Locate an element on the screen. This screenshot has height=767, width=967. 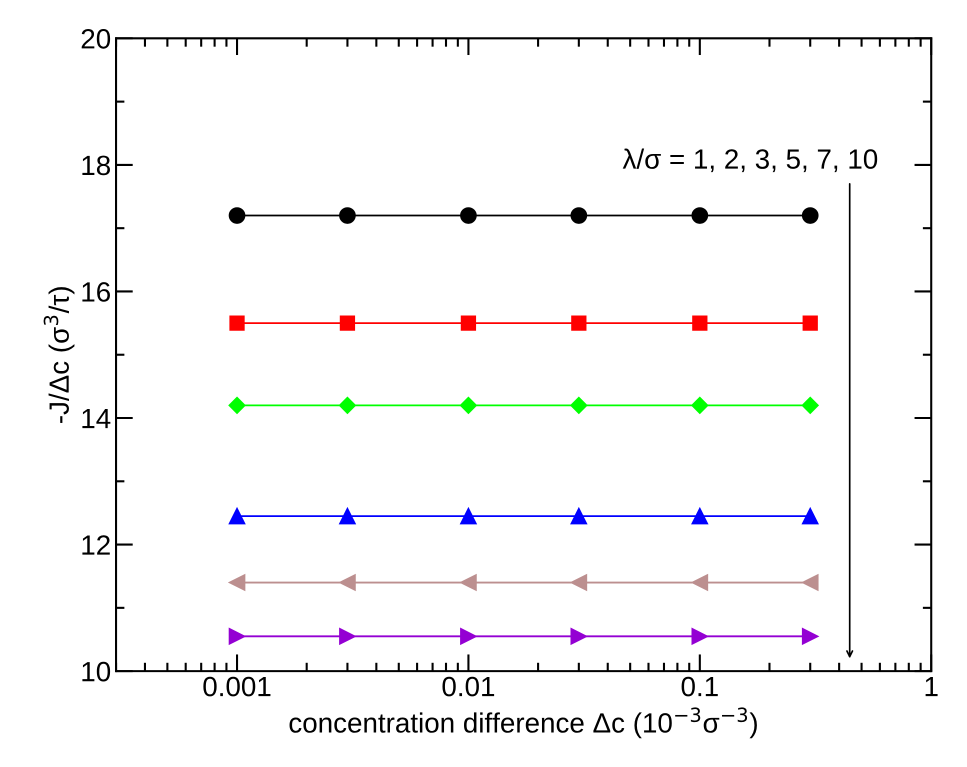
x-tick-label: 1 is located at coordinates (932, 686).